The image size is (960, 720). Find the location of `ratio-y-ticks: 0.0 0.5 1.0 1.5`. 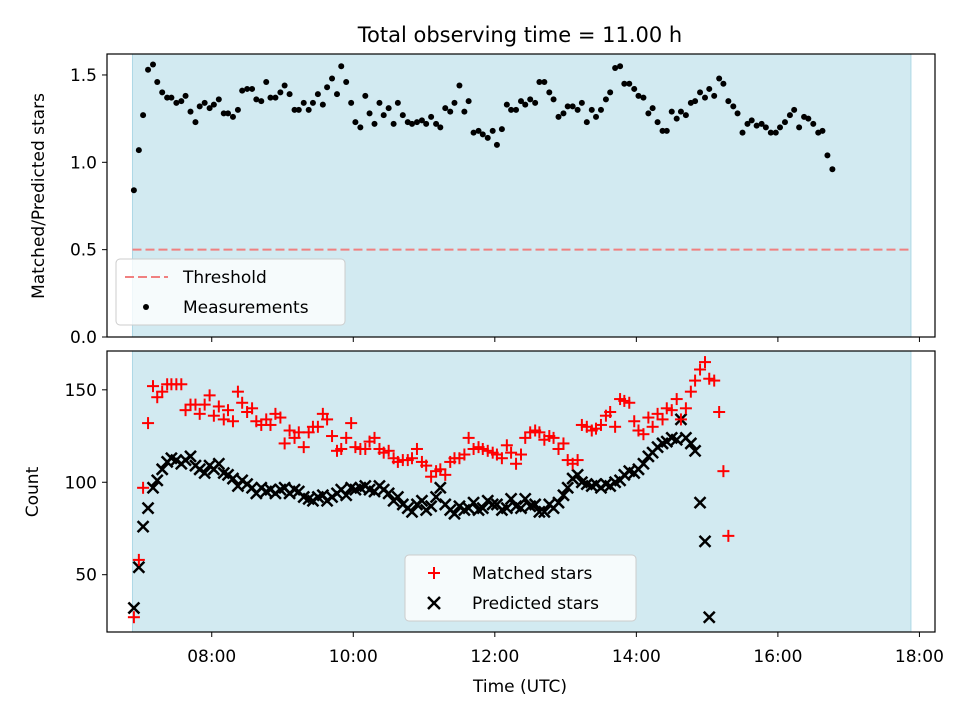

ratio-y-ticks: 0.0 0.5 1.0 1.5 is located at coordinates (88, 207).